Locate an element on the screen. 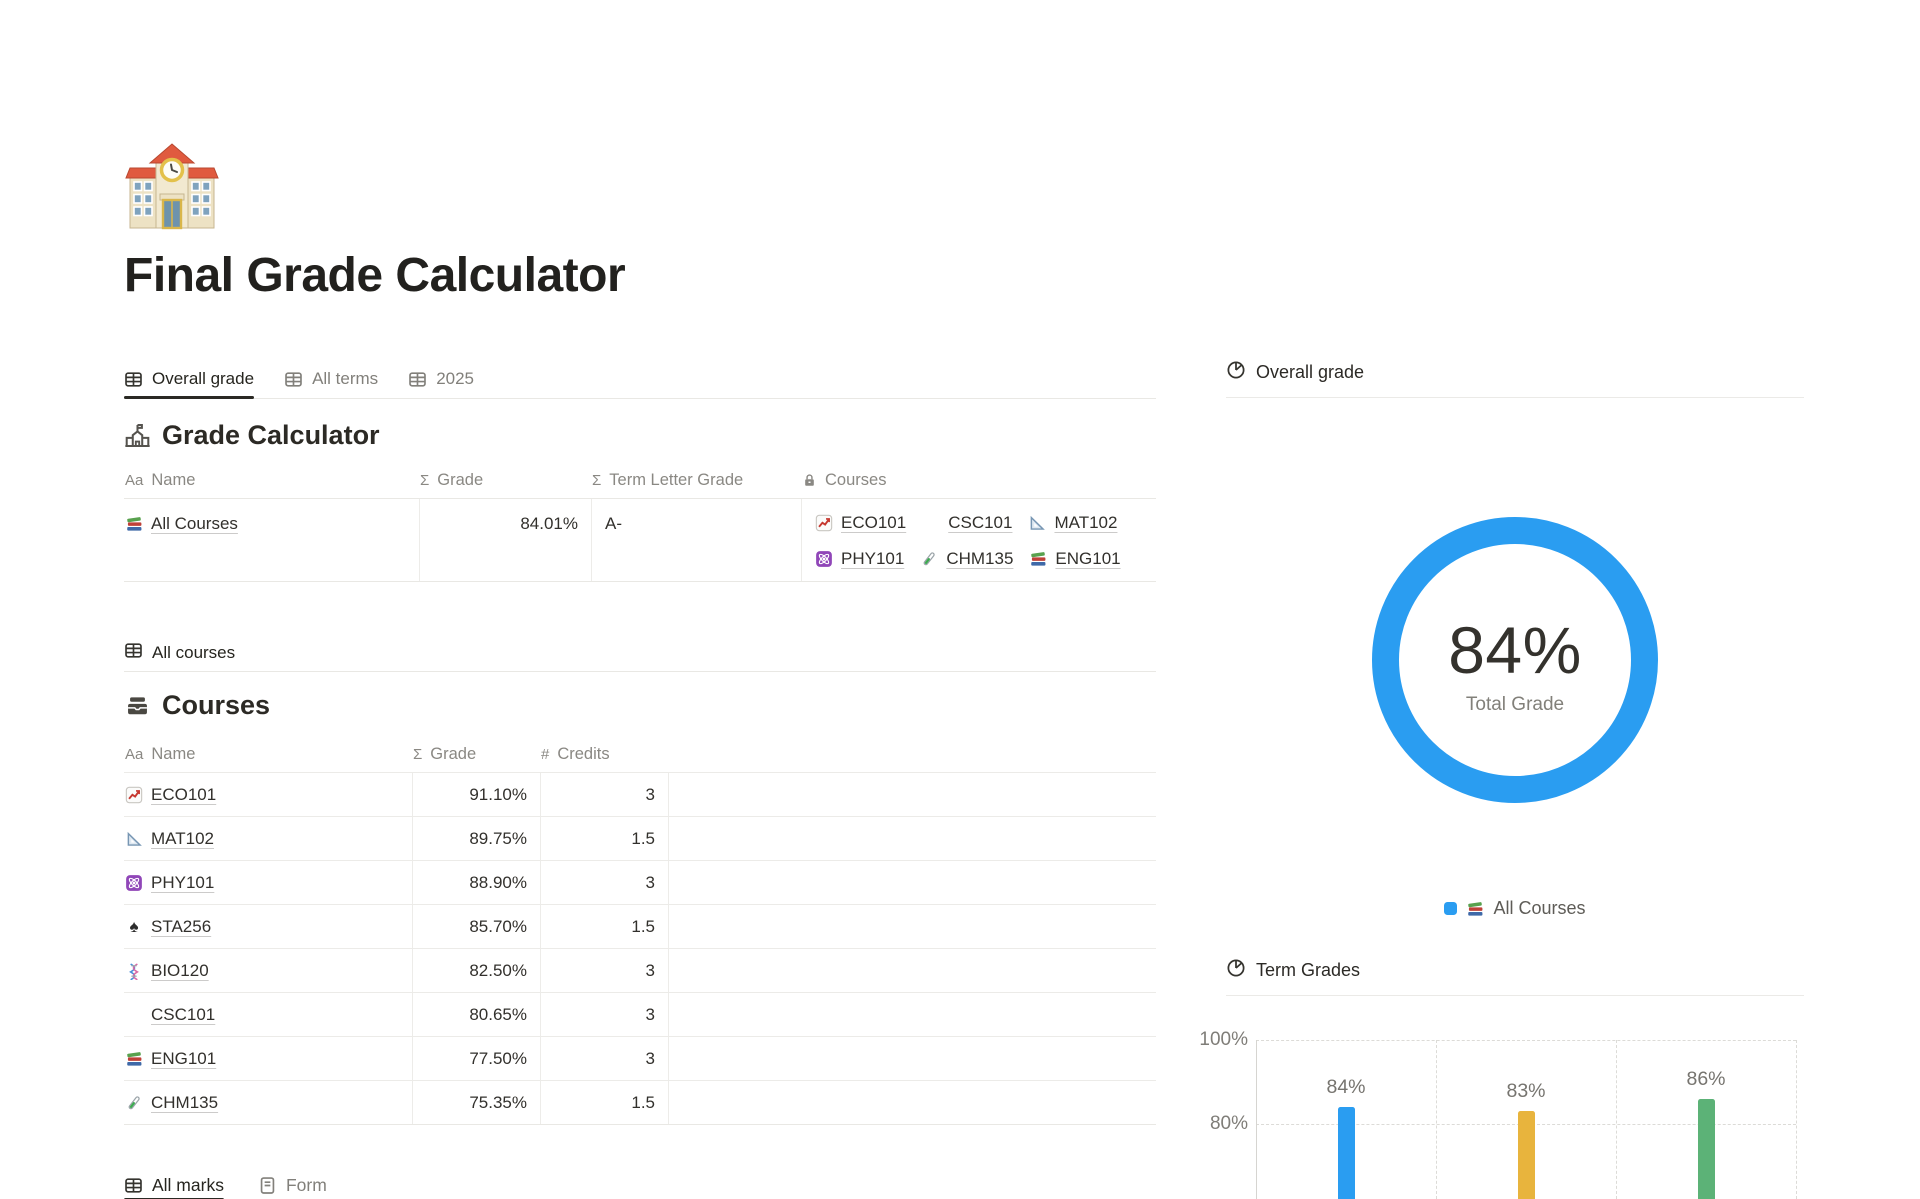  legend-swatch is located at coordinates (1451, 908).